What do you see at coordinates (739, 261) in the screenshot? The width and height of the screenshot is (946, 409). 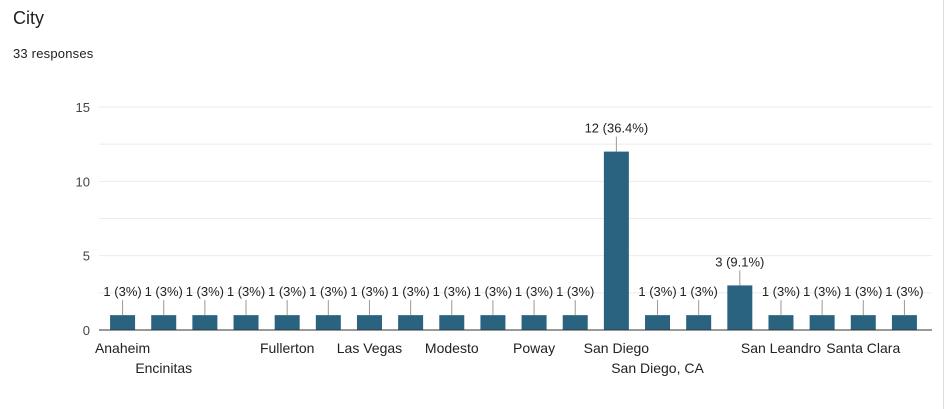 I see `data-label: 3 (9.1%)` at bounding box center [739, 261].